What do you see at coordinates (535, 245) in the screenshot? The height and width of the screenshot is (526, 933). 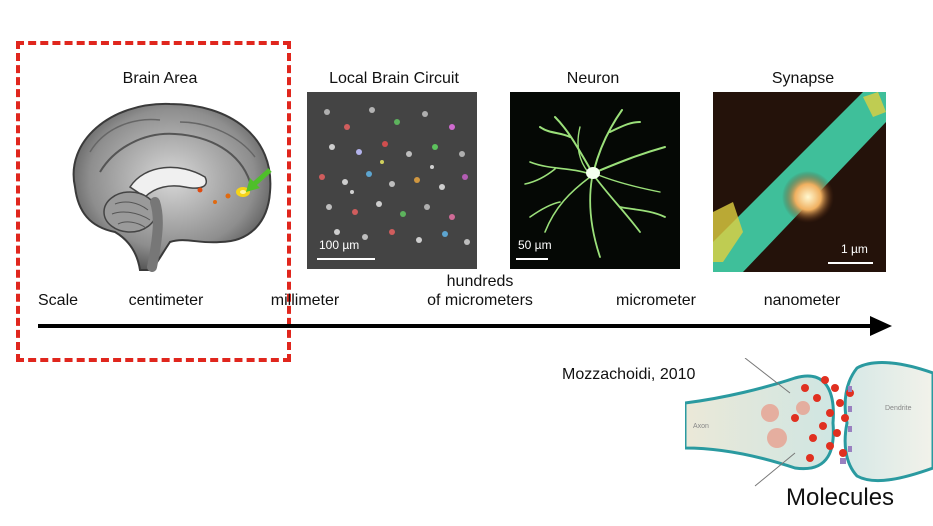 I see `neuron-scalebar-label: 50 µm` at bounding box center [535, 245].